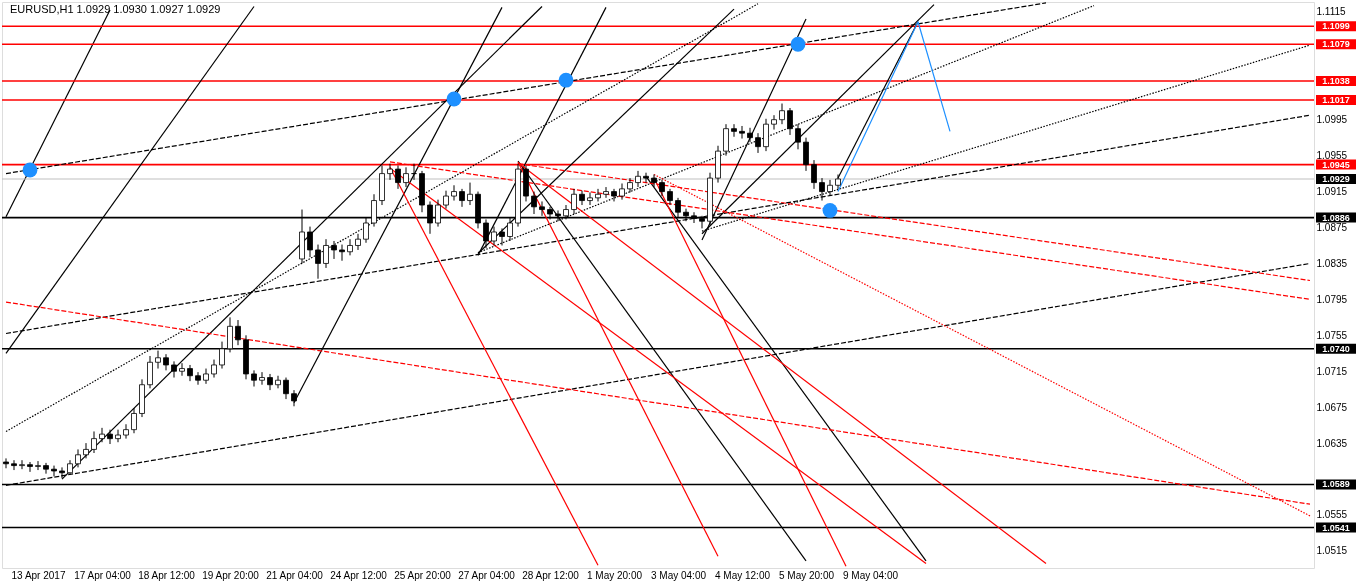 This screenshot has width=1358, height=584. Describe the element at coordinates (742, 575) in the screenshot. I see `x-tick-label: 4 May 12:00` at that location.